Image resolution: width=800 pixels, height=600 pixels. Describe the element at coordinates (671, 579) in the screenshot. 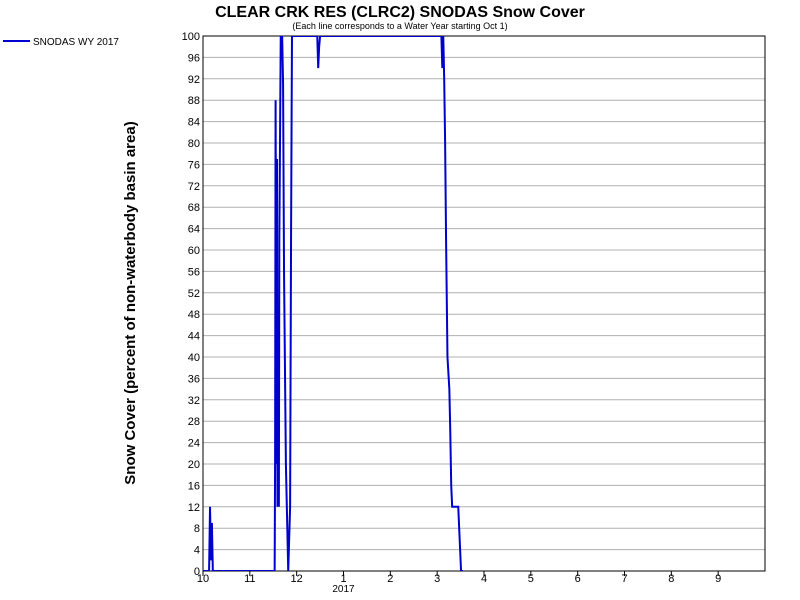

I see `x-tick-label: 8` at that location.